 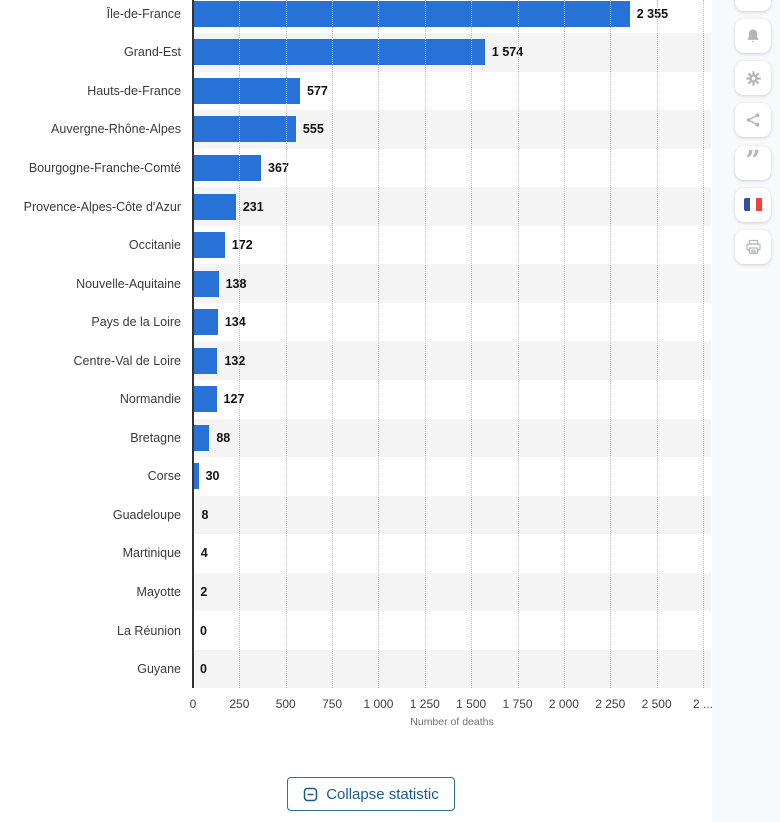 I want to click on quote-icon: ”, so click(x=753, y=160).